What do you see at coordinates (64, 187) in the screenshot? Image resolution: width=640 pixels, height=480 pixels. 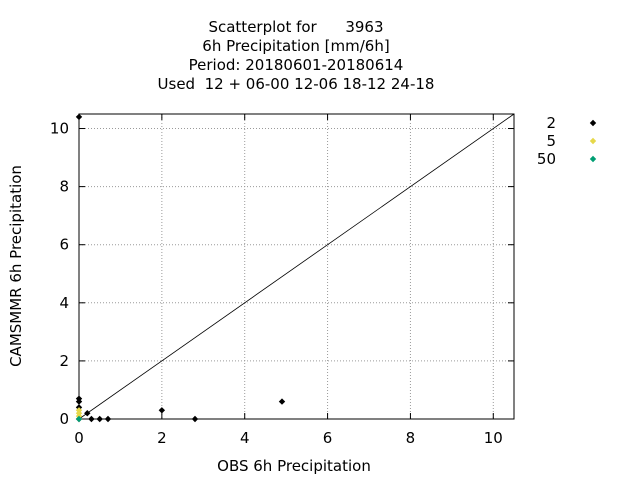 I see `y-tick-label: 8` at bounding box center [64, 187].